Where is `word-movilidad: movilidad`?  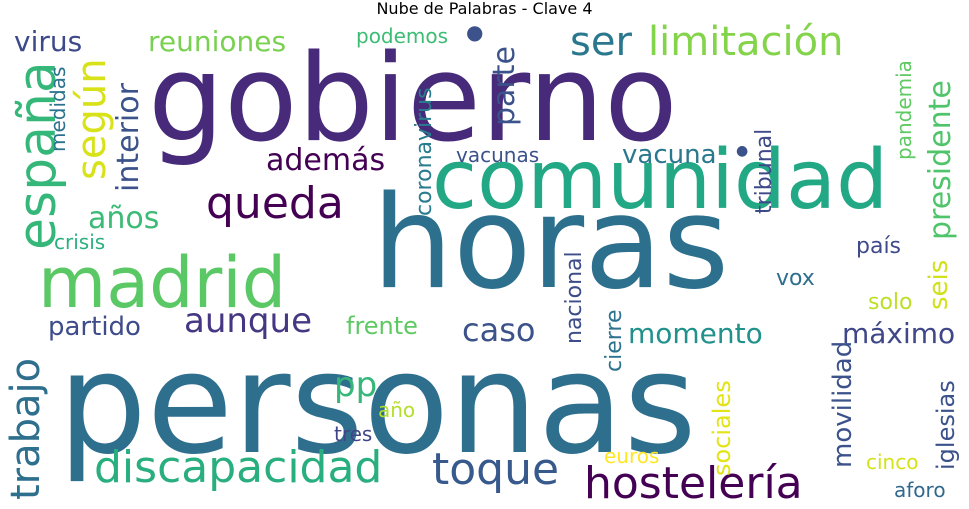
word-movilidad: movilidad is located at coordinates (843, 404).